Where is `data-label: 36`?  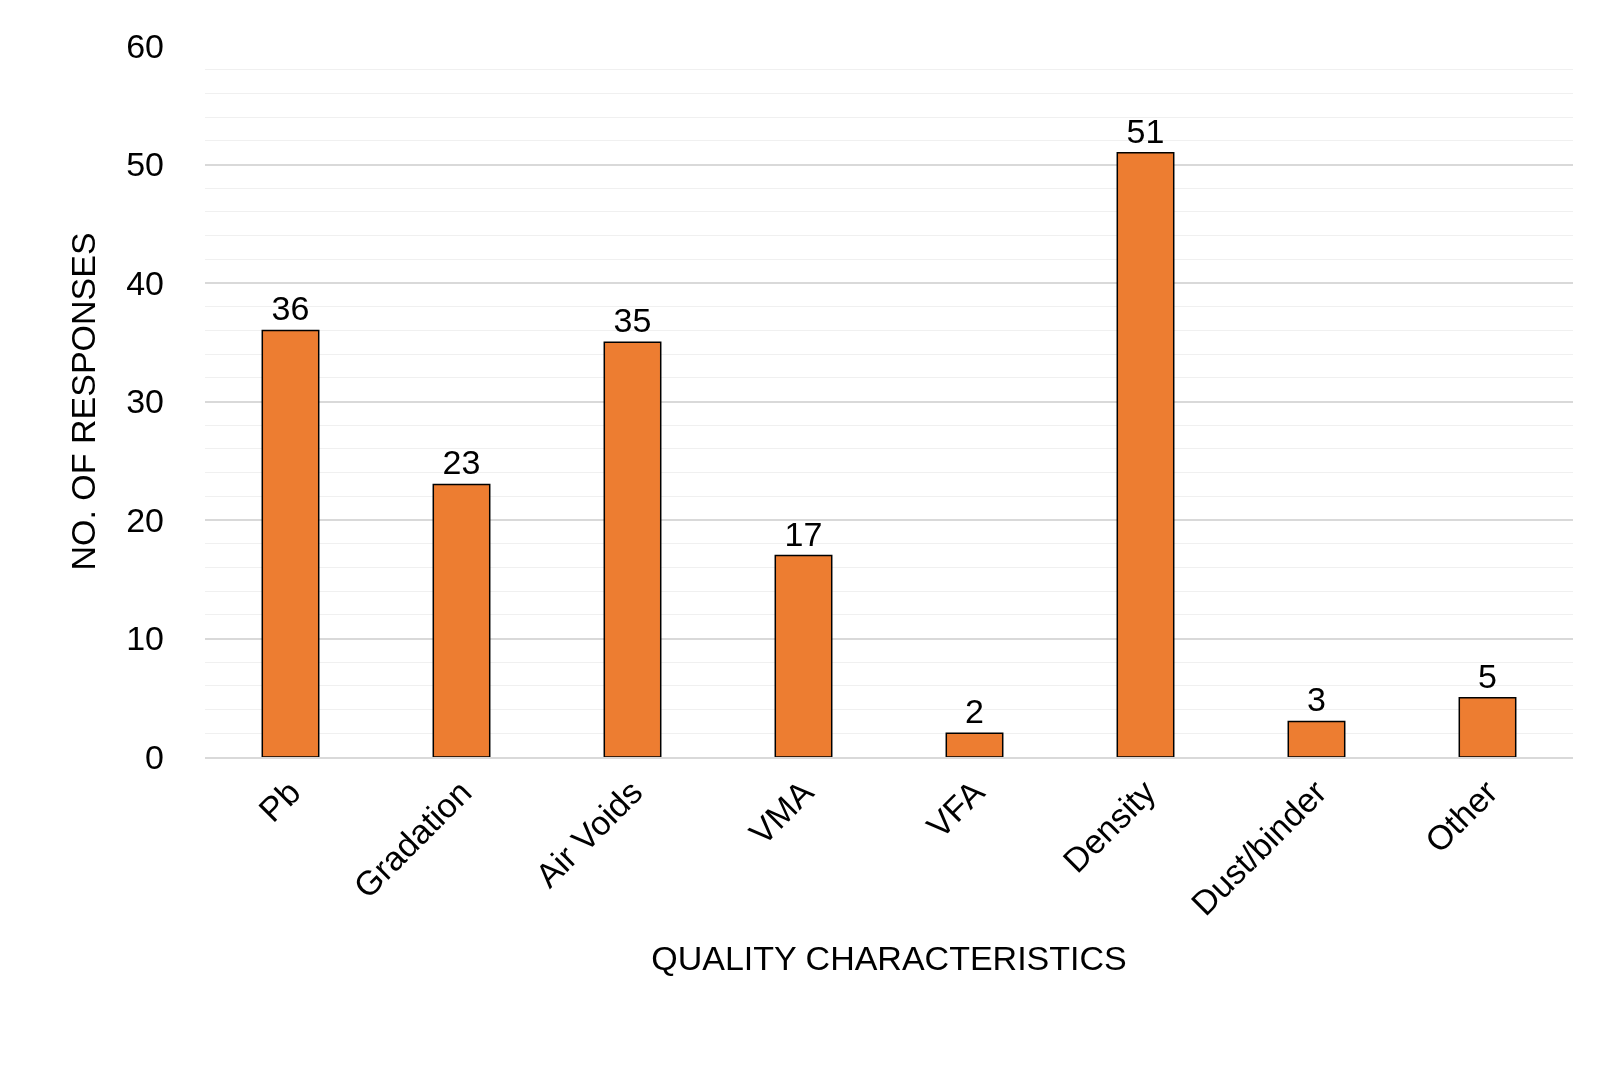 data-label: 36 is located at coordinates (290, 308).